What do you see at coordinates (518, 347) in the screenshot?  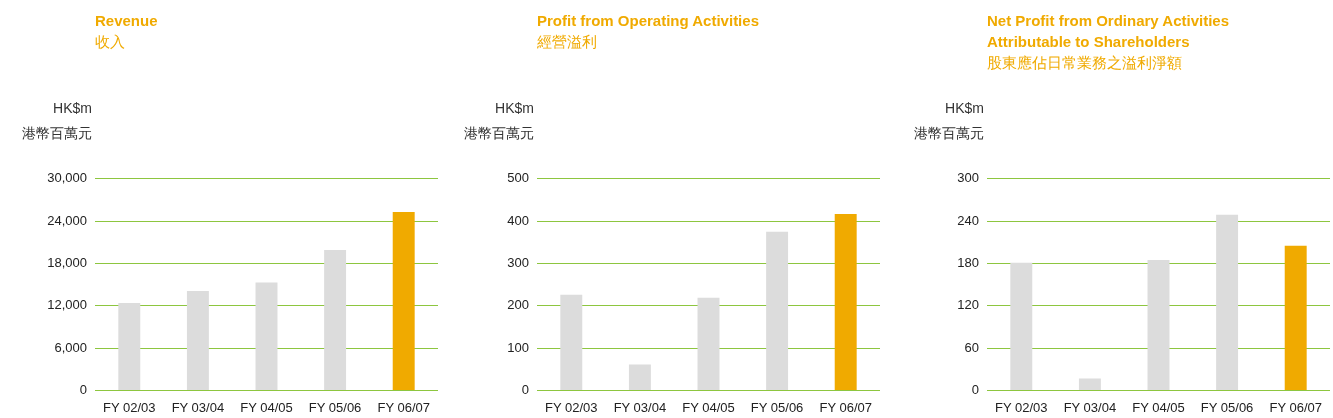 I see `y-tick-label: 100` at bounding box center [518, 347].